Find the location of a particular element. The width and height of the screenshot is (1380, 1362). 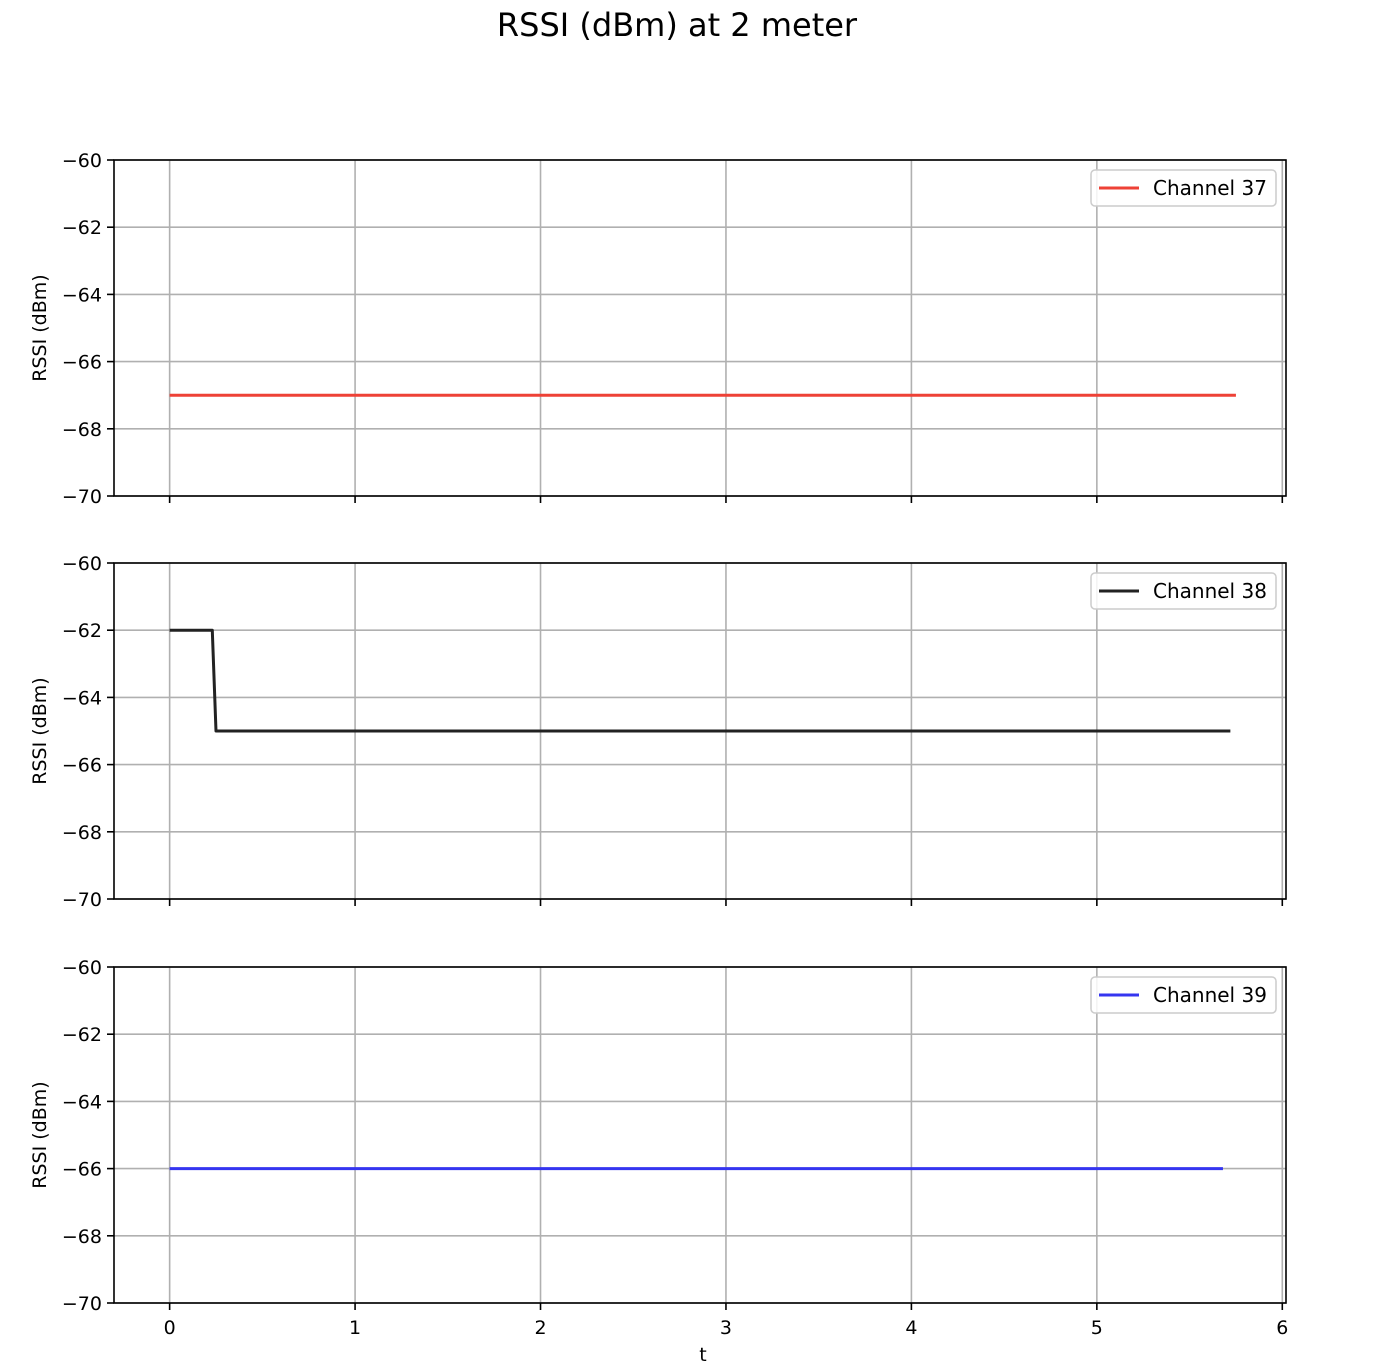

x-tick-label: 4 is located at coordinates (911, 1328).